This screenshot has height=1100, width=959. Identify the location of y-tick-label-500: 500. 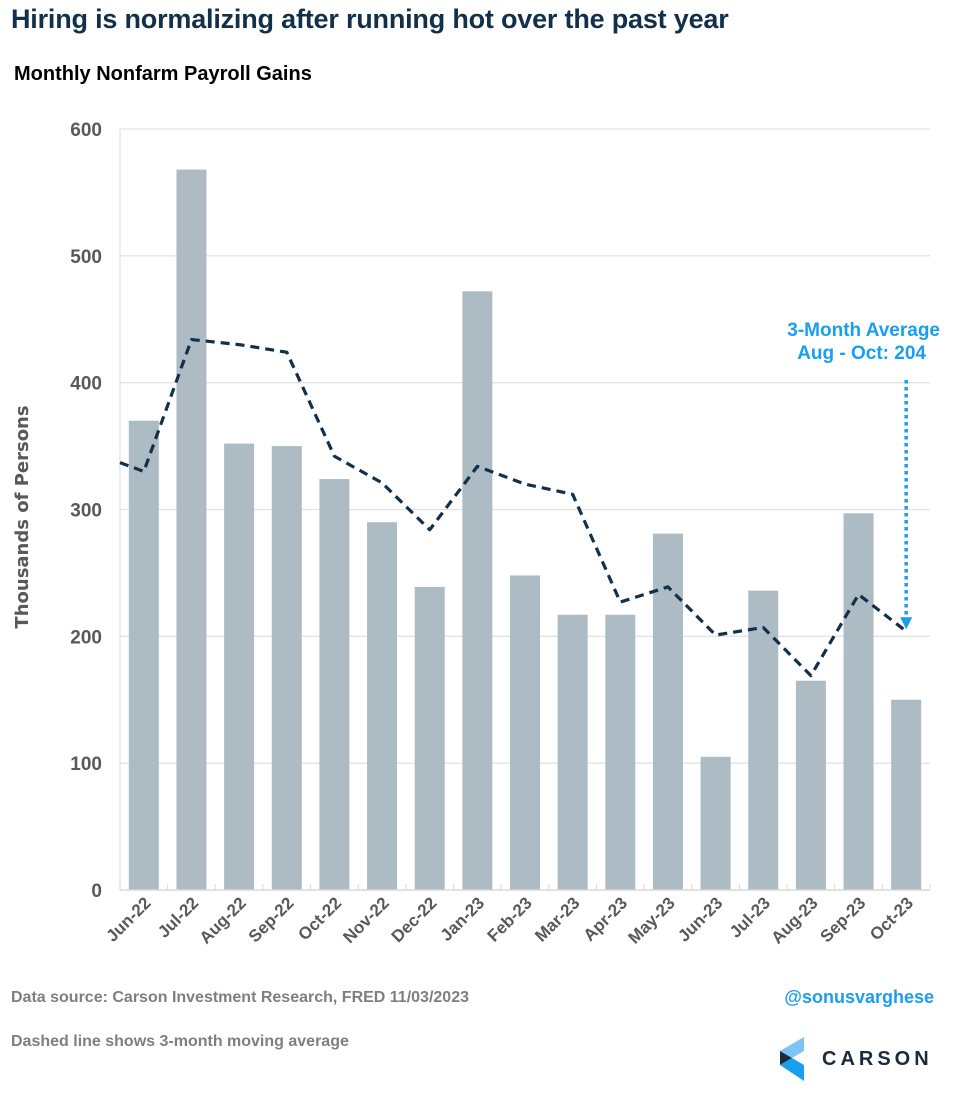
(86, 257).